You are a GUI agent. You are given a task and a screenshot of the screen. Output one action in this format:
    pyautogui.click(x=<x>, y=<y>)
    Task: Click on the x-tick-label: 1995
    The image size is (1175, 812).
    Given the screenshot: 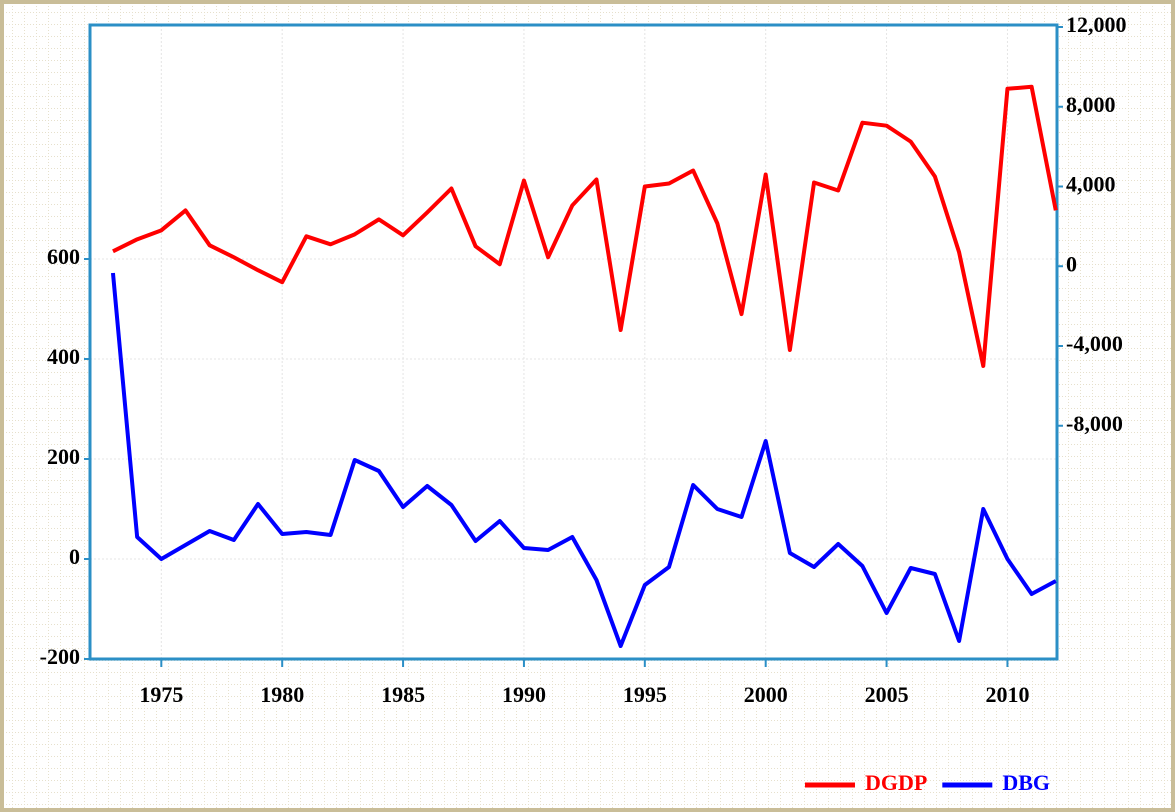 What is the action you would take?
    pyautogui.click(x=645, y=694)
    